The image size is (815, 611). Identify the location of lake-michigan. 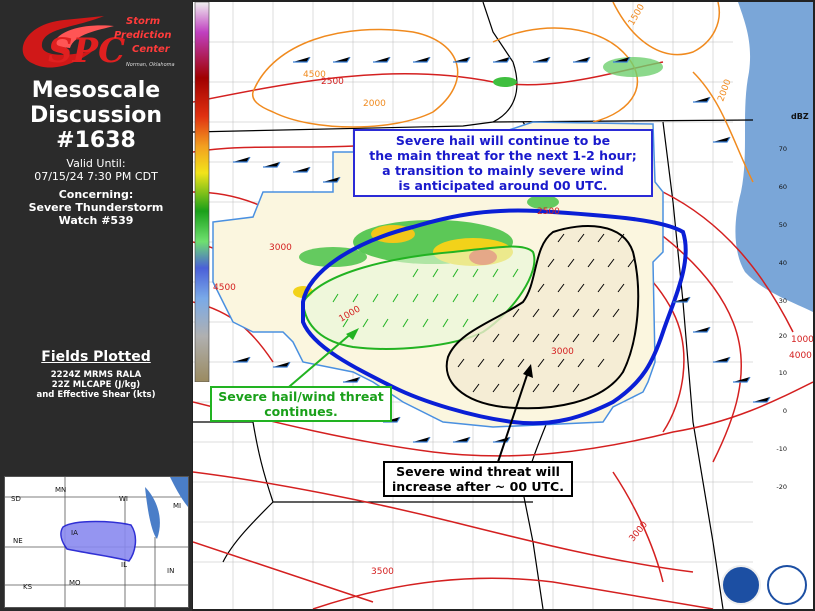
(774, 157).